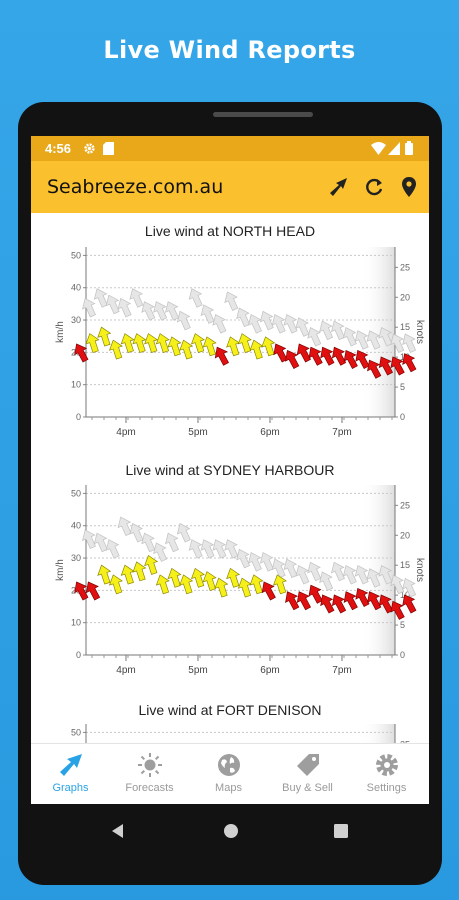 This screenshot has width=459, height=900. I want to click on location-pin-icon, so click(409, 187).